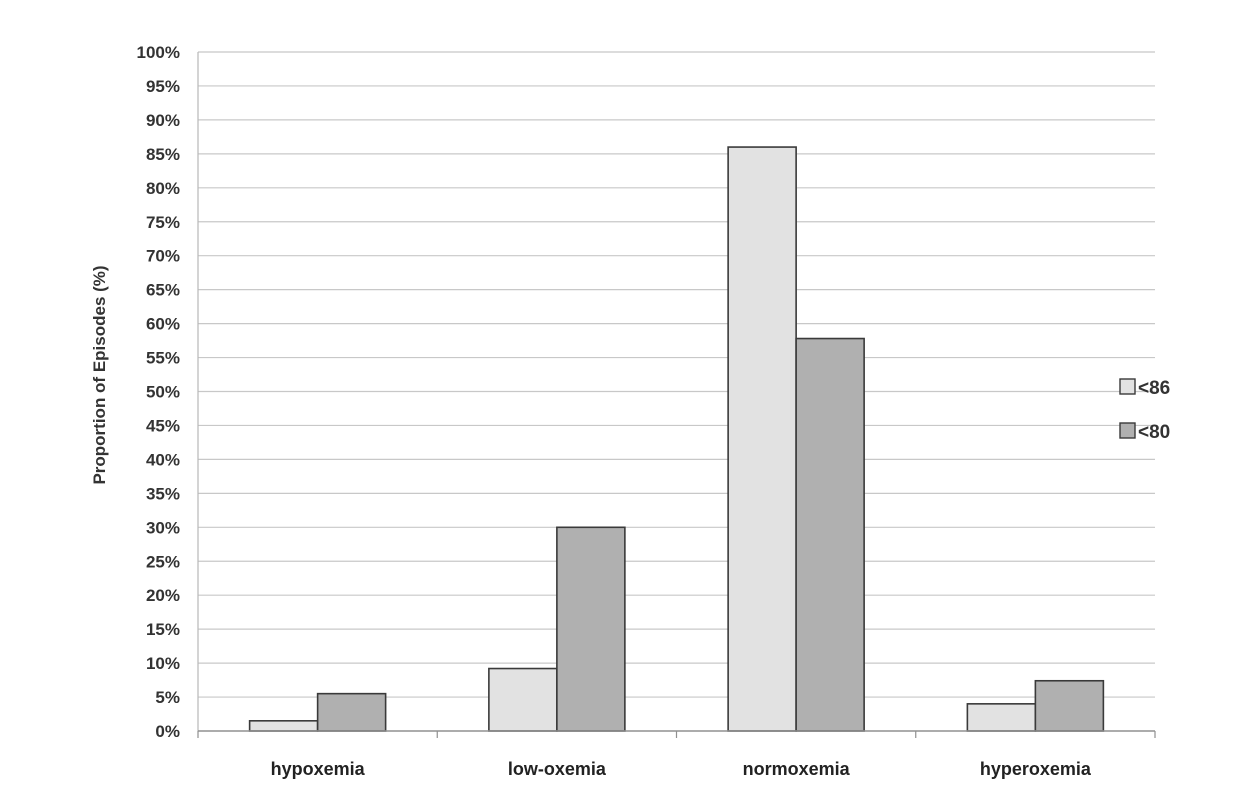 The width and height of the screenshot is (1248, 800). I want to click on legend-label: <86, so click(1154, 388).